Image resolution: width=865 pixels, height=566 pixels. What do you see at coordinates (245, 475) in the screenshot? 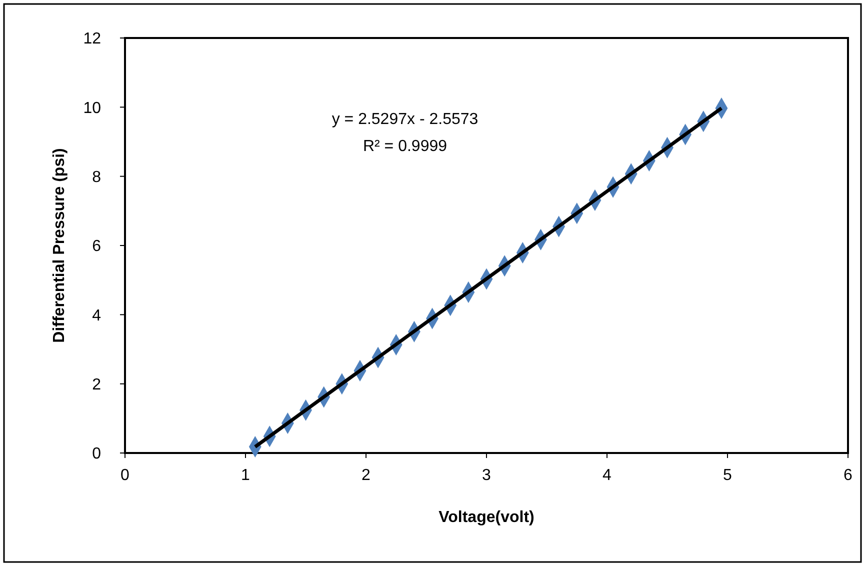
I see `x-tick-label: 1` at bounding box center [245, 475].